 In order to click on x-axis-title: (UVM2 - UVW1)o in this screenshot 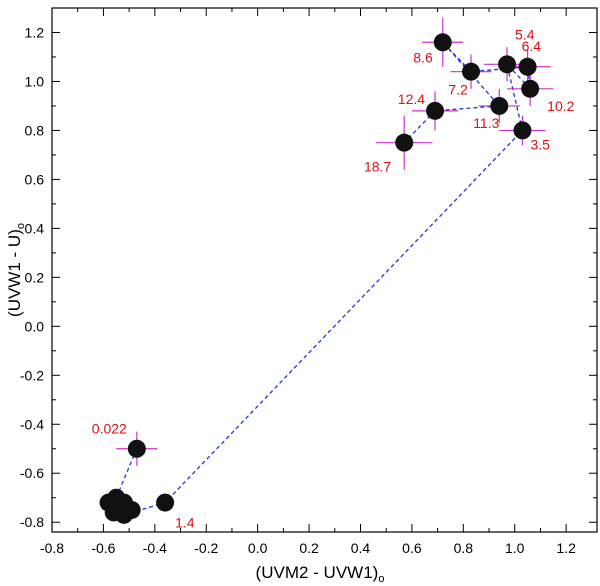, I will do `click(320, 574)`.